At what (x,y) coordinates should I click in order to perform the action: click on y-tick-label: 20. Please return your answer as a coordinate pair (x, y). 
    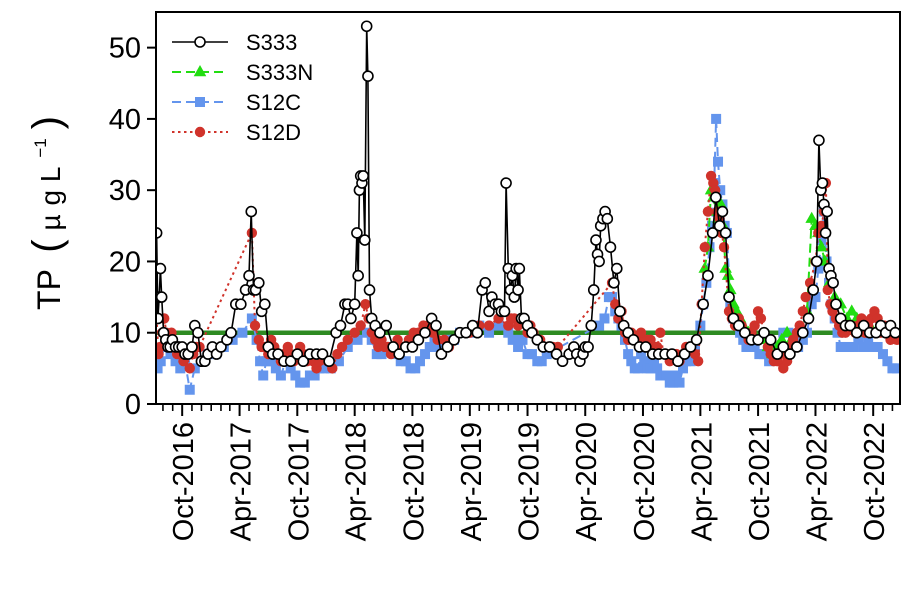
    Looking at the image, I should click on (125, 262).